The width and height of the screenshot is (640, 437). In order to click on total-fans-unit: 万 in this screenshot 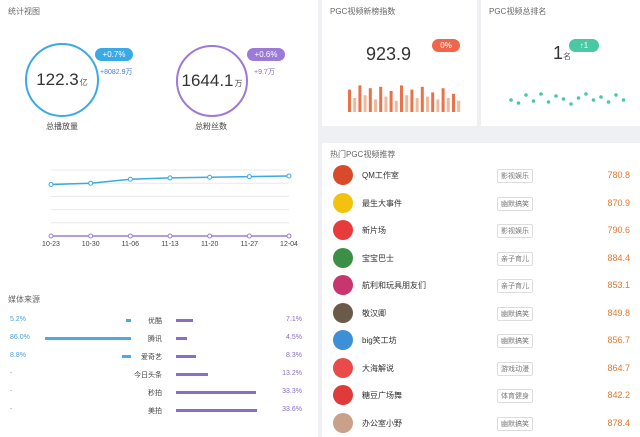, I will do `click(238, 83)`.